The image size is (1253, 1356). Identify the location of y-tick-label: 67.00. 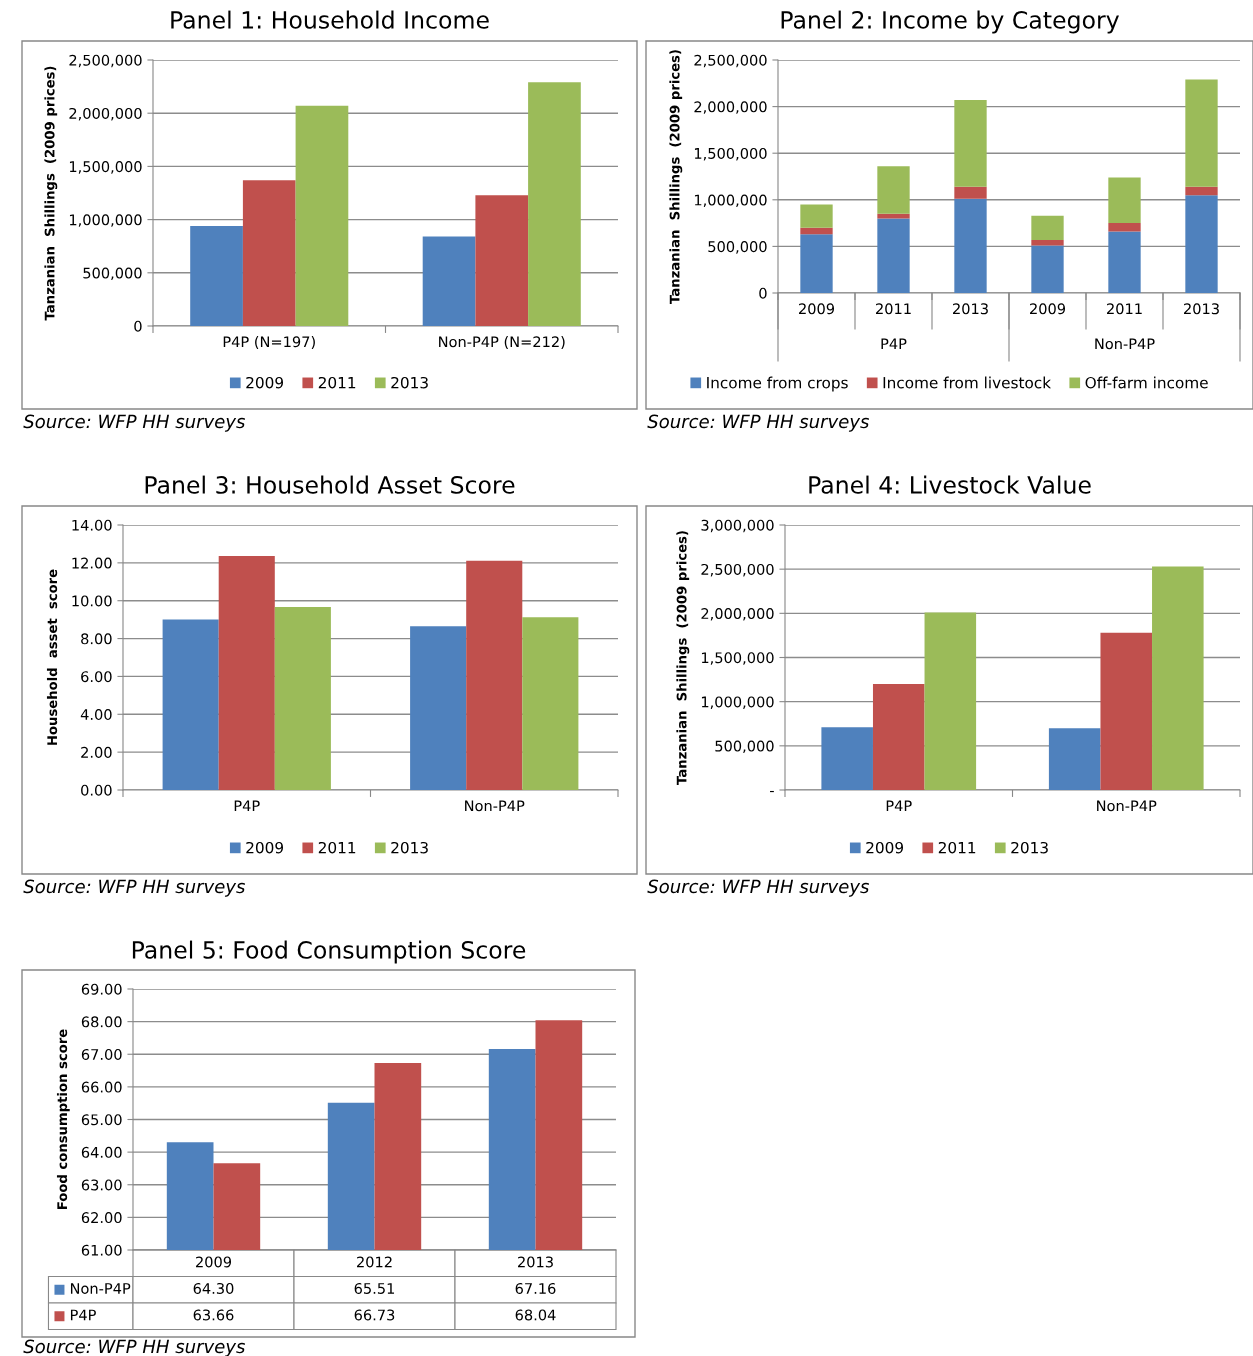
(101, 1054).